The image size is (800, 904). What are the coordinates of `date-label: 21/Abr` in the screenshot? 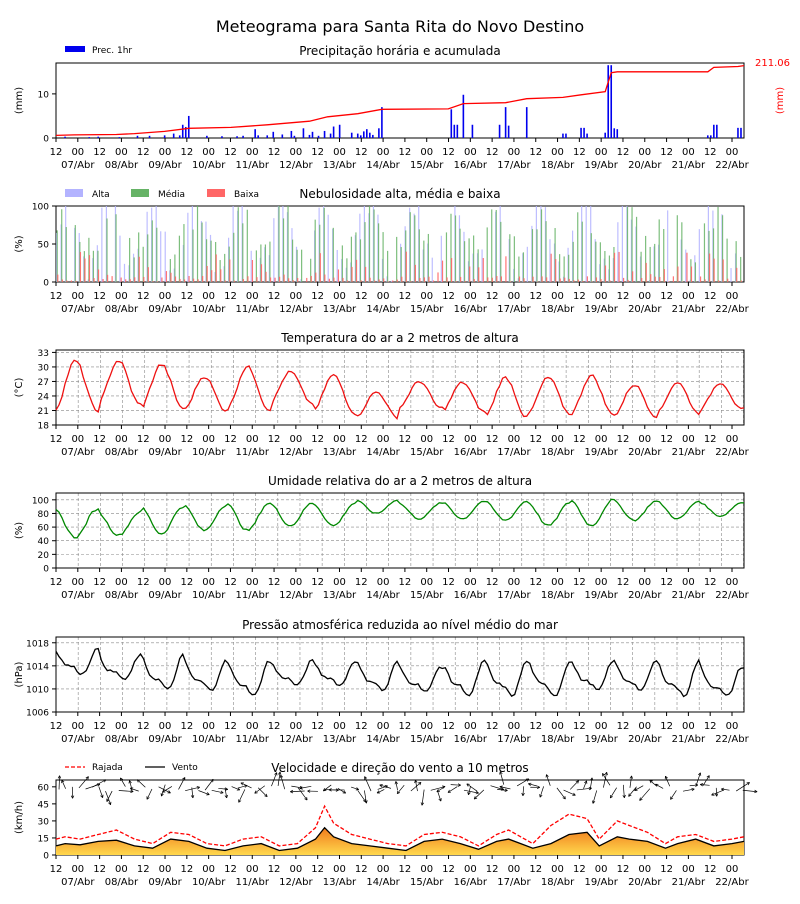 It's located at (689, 452).